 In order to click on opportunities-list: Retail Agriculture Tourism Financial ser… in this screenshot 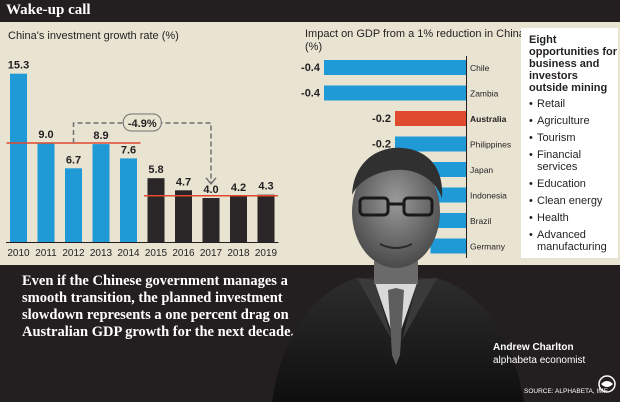, I will do `click(574, 178)`.